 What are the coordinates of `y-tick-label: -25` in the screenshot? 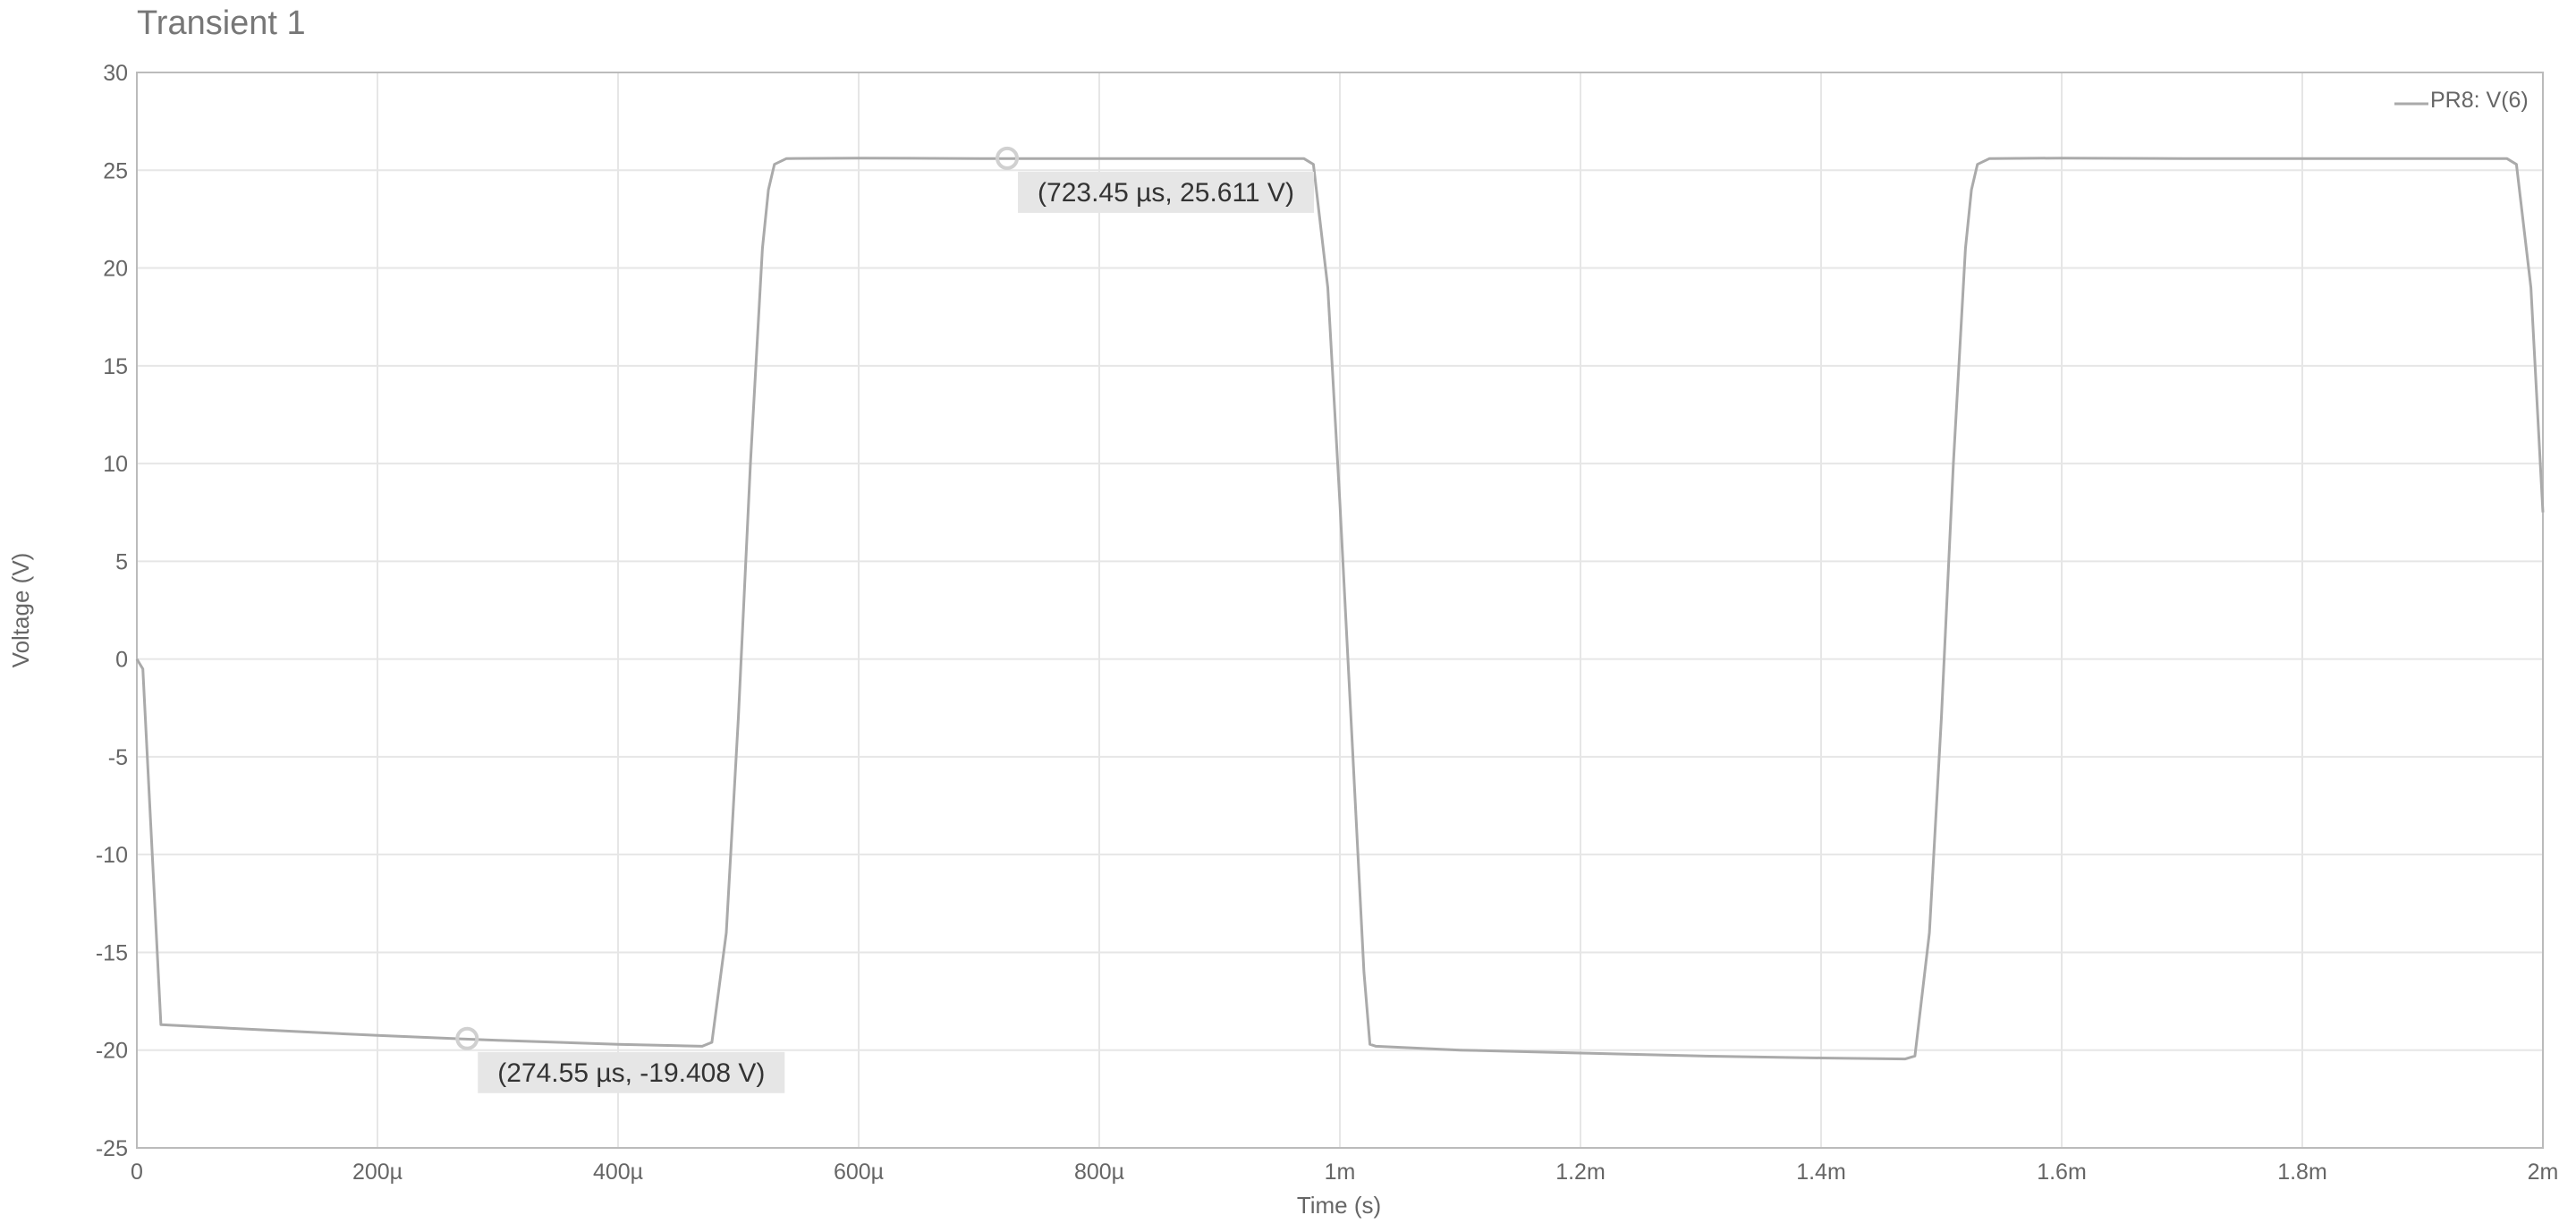 It's located at (112, 1149).